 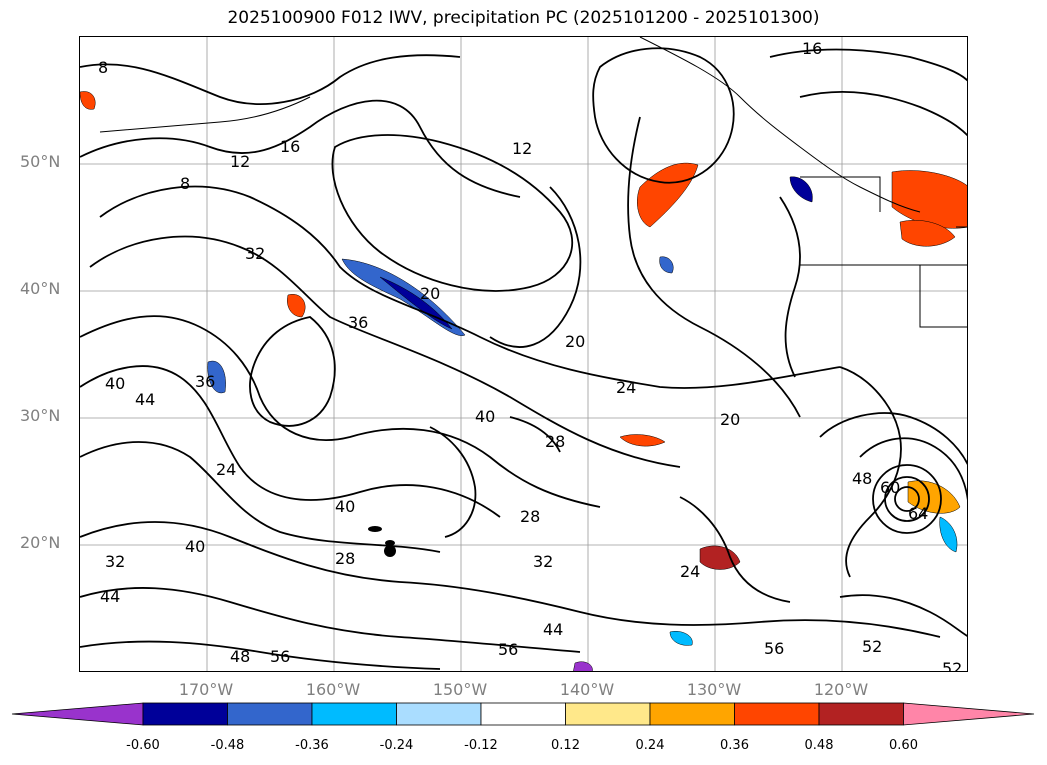 What do you see at coordinates (819, 745) in the screenshot?
I see `colorbar-tick-label: 0.48` at bounding box center [819, 745].